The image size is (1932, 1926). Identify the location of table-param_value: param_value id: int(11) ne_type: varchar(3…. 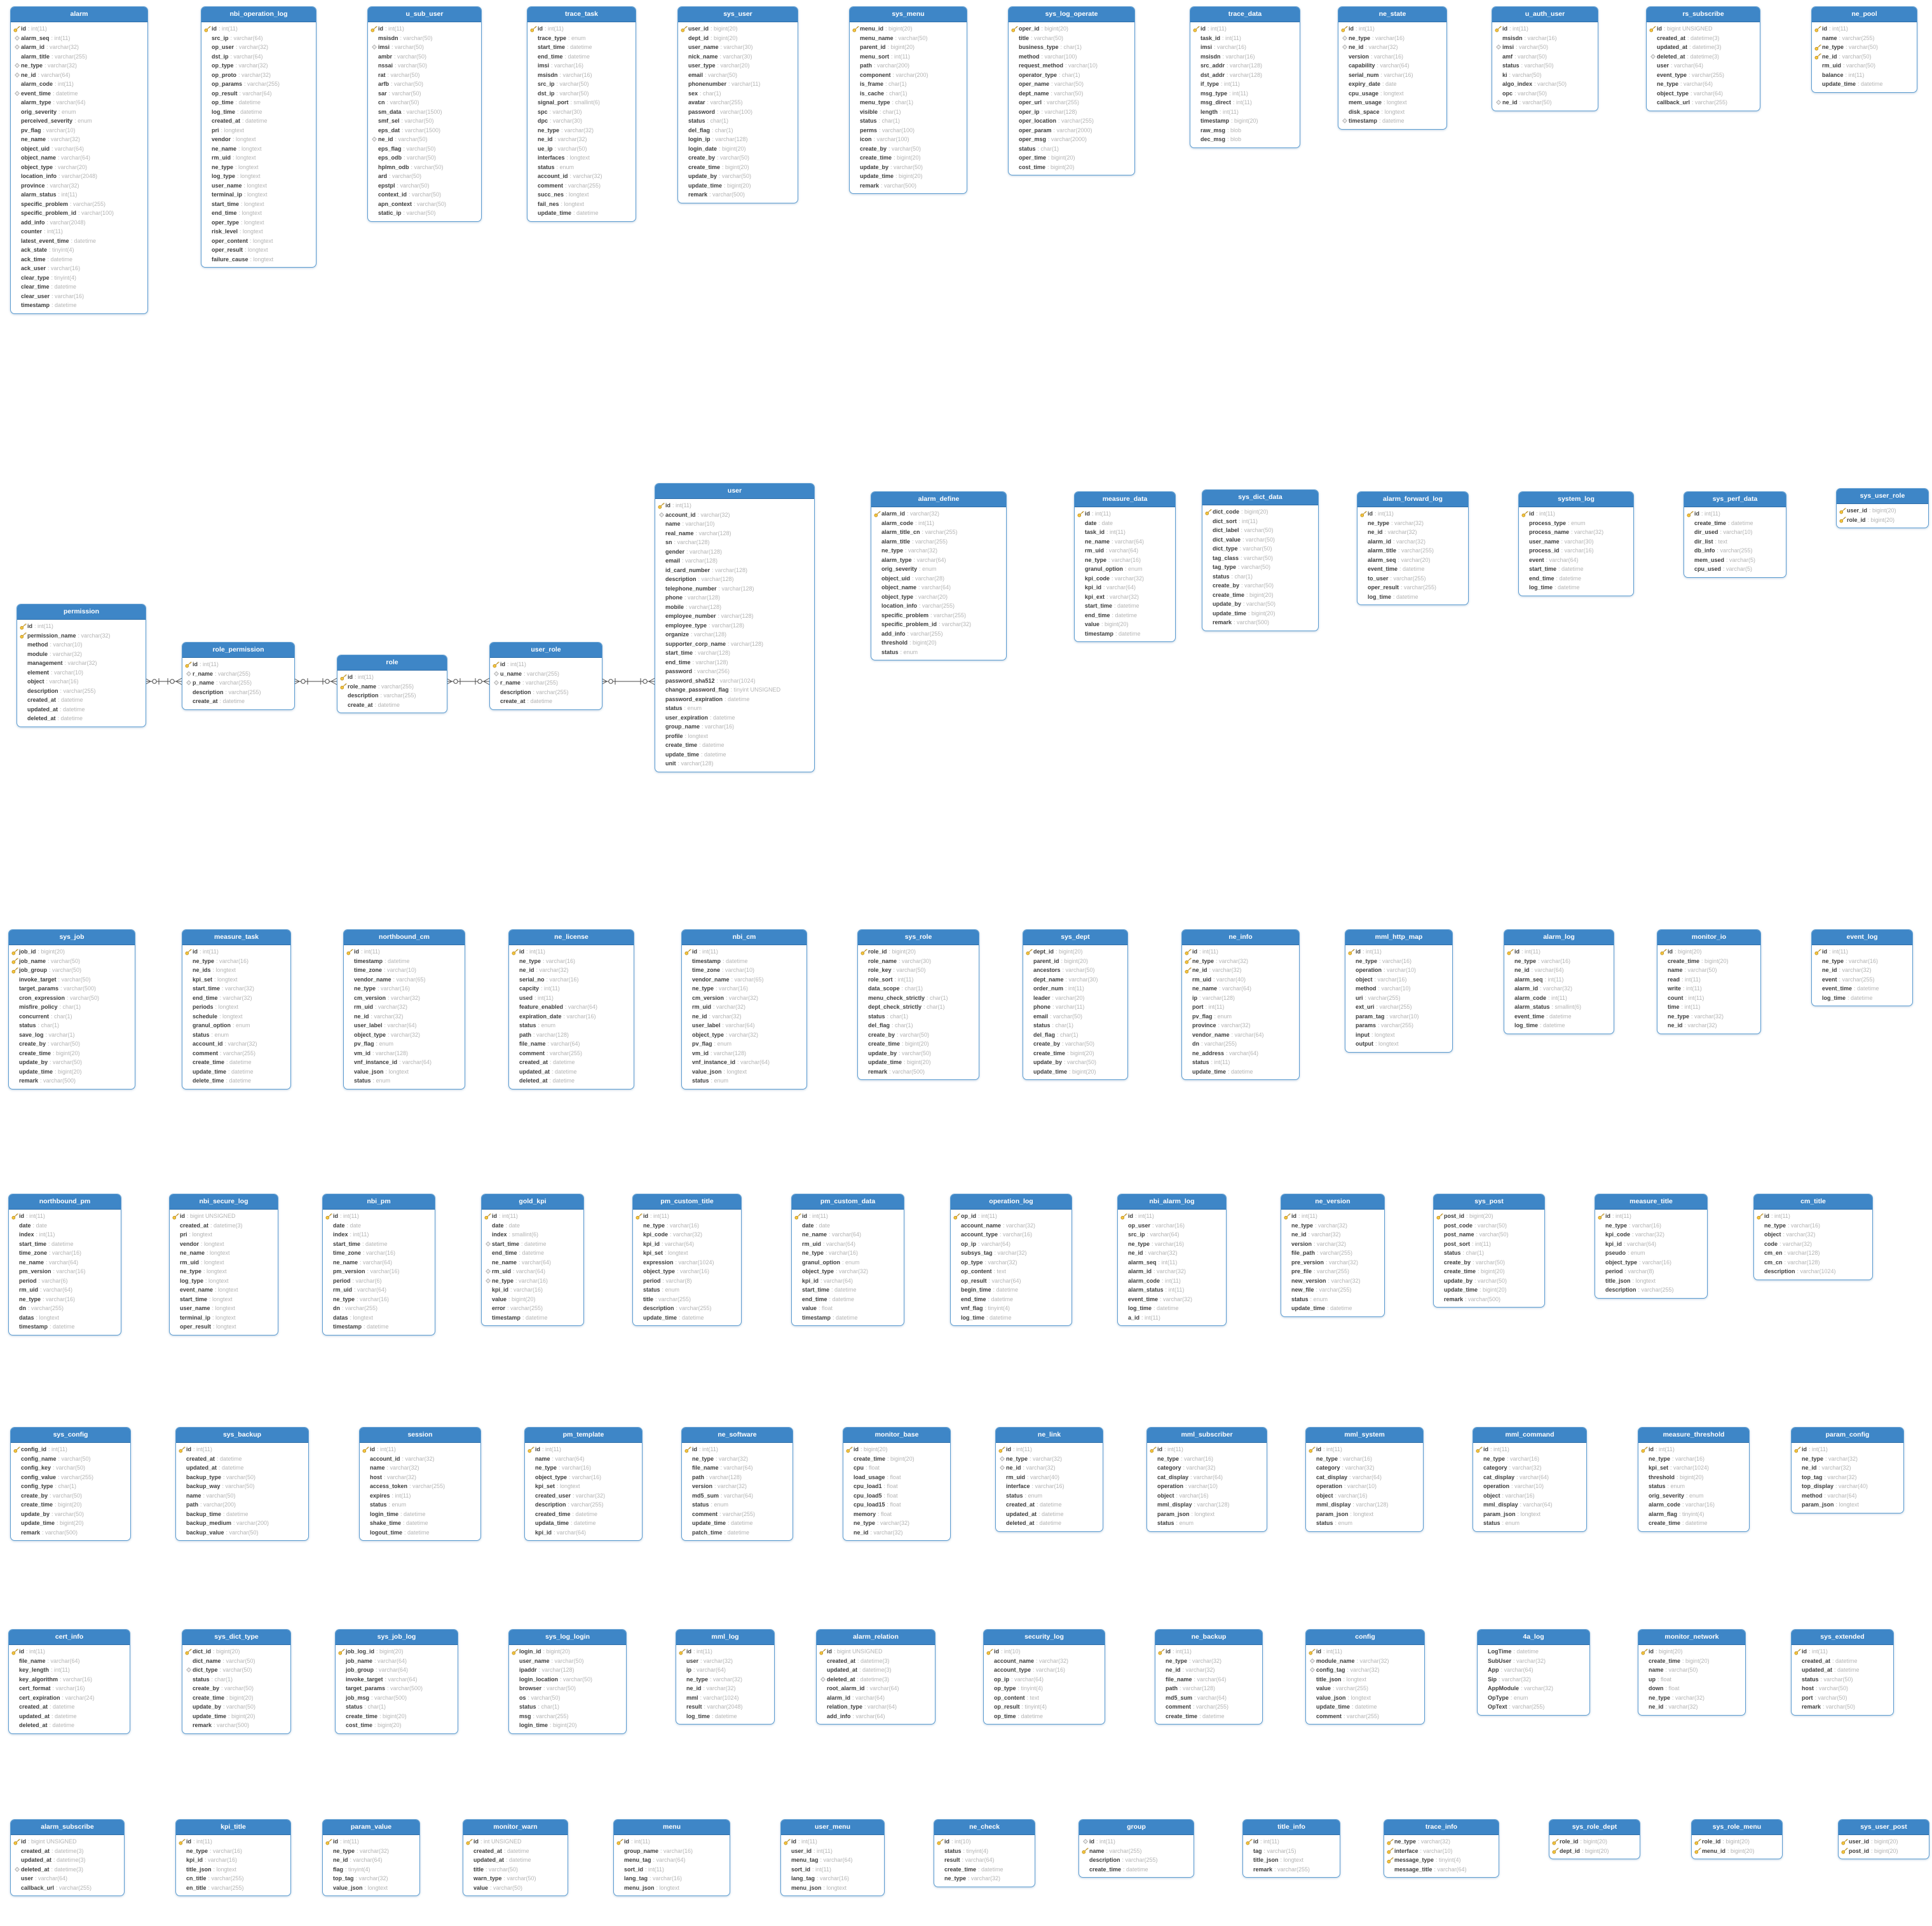
(371, 1858).